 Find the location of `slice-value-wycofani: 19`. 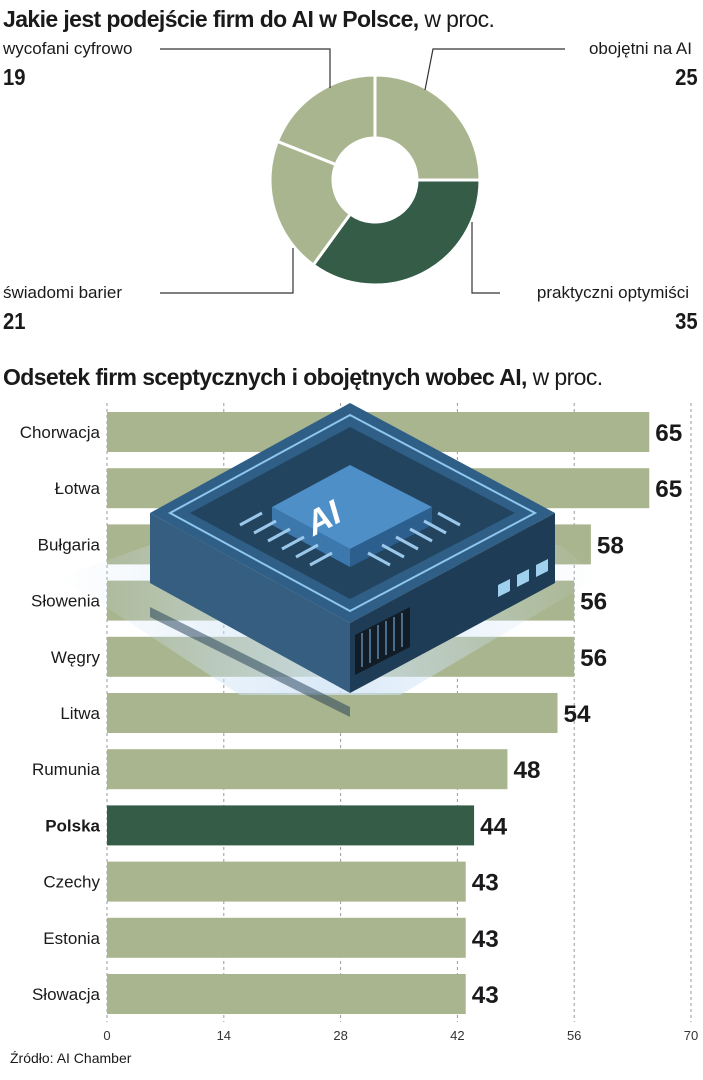

slice-value-wycofani: 19 is located at coordinates (14, 77).